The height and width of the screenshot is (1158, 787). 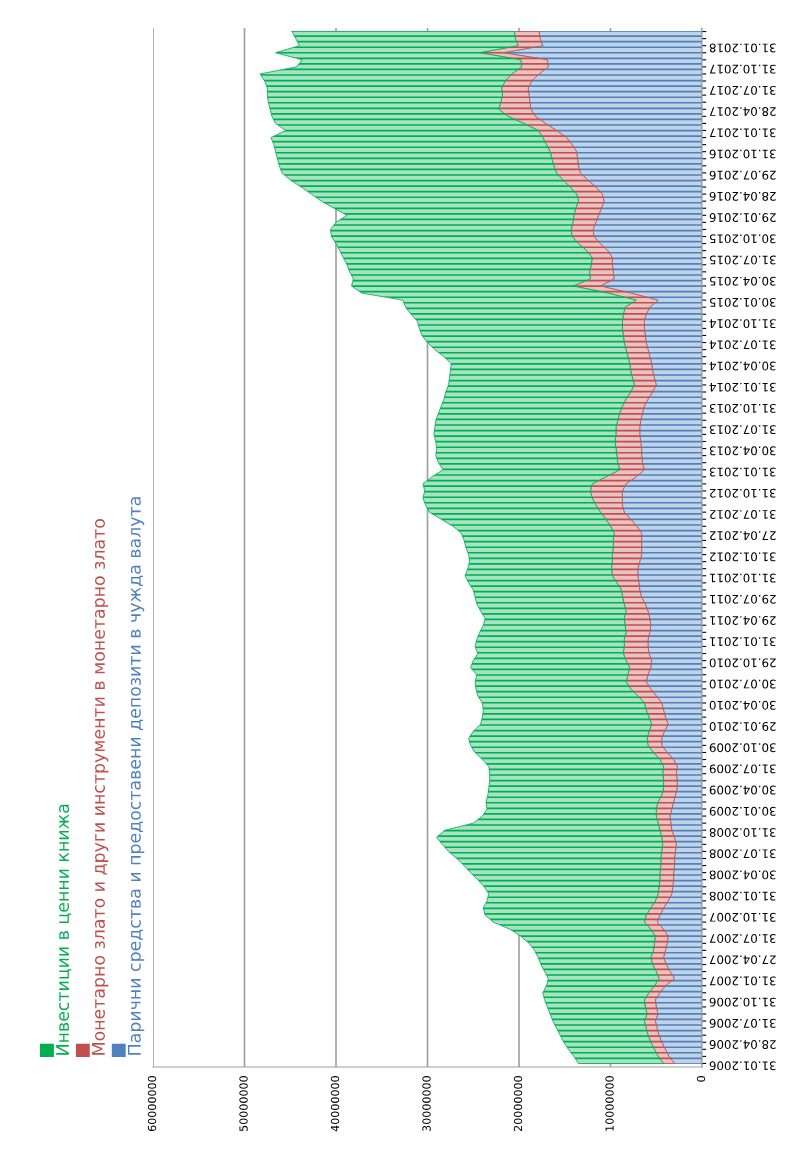 I want to click on x-tick-label: 40000000, so click(x=335, y=1104).